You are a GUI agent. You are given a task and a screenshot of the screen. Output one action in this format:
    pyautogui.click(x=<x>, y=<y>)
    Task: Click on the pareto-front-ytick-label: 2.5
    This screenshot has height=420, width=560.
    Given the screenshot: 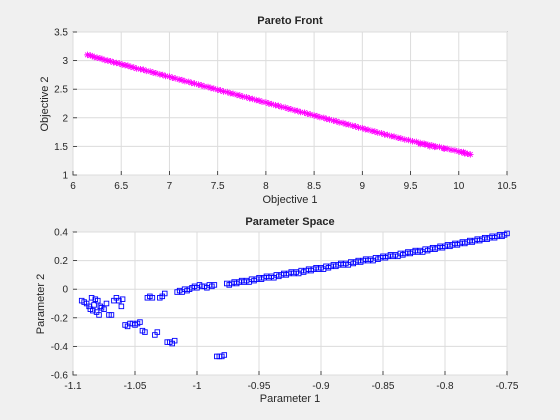 What is the action you would take?
    pyautogui.click(x=61, y=90)
    